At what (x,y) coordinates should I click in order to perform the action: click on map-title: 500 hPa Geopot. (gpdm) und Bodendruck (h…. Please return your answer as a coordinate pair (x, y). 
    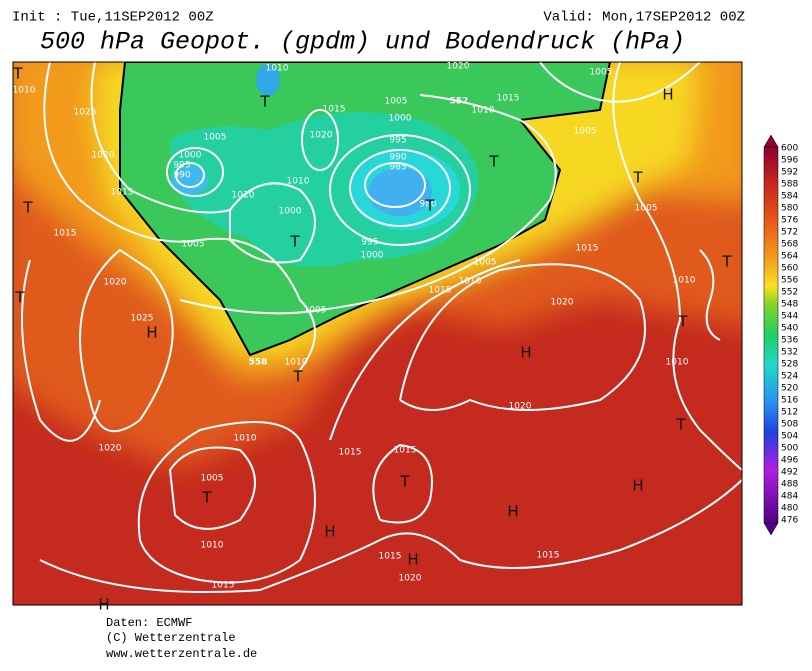
    Looking at the image, I should click on (362, 42).